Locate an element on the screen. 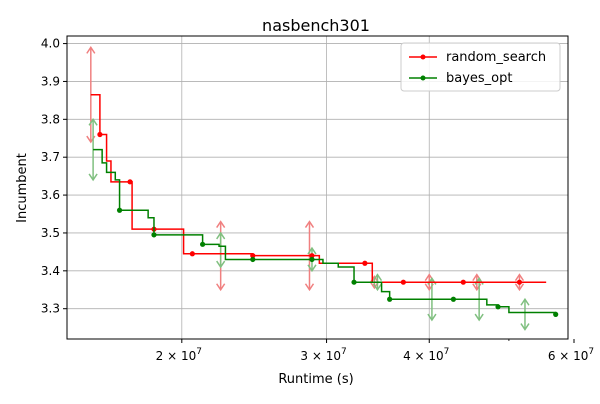 Image resolution: width=600 pixels, height=404 pixels. legend-label-random-search: random_search is located at coordinates (496, 57).